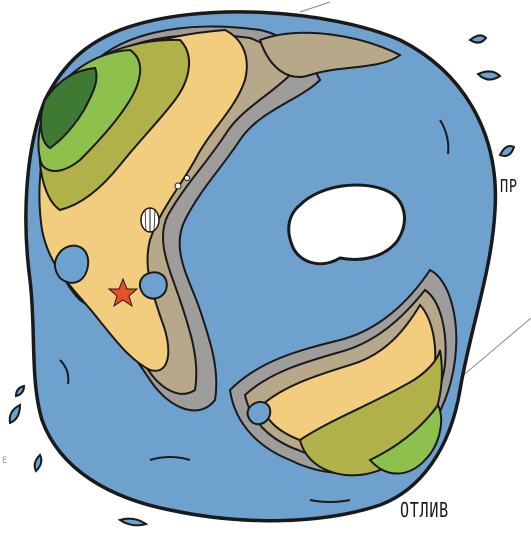 This screenshot has height=533, width=531. I want to click on central-island, so click(346, 224).